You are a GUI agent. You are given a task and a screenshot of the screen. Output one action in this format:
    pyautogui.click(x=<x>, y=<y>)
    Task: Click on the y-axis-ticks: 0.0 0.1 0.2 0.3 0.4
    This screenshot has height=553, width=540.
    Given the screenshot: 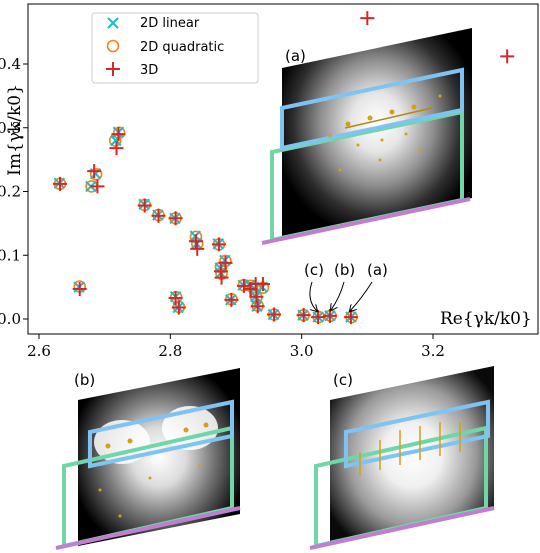 What is the action you would take?
    pyautogui.click(x=14, y=191)
    